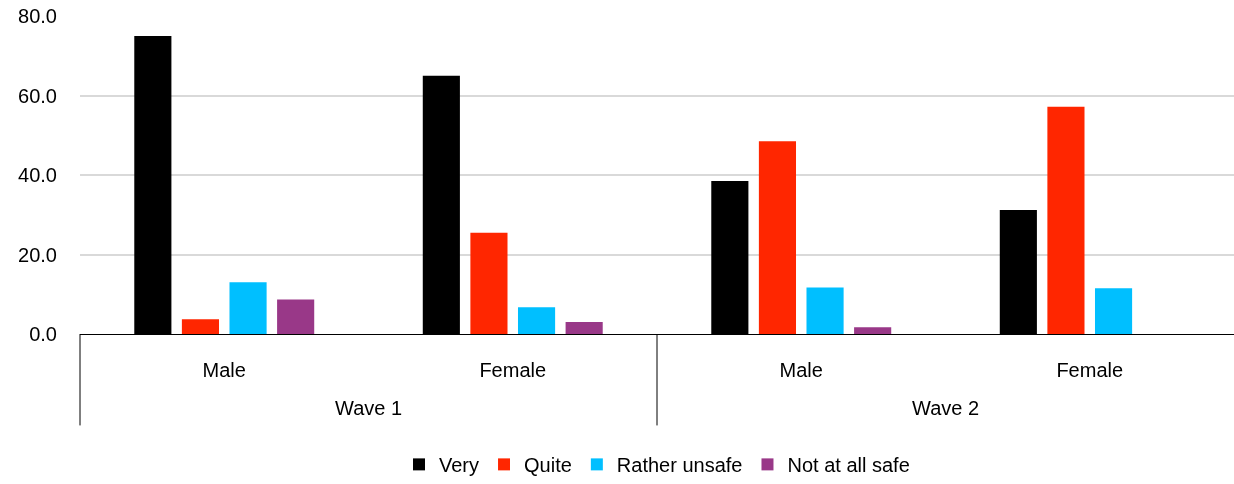 The width and height of the screenshot is (1234, 484). Describe the element at coordinates (37, 16) in the screenshot. I see `y-tick-label: 80.0` at that location.